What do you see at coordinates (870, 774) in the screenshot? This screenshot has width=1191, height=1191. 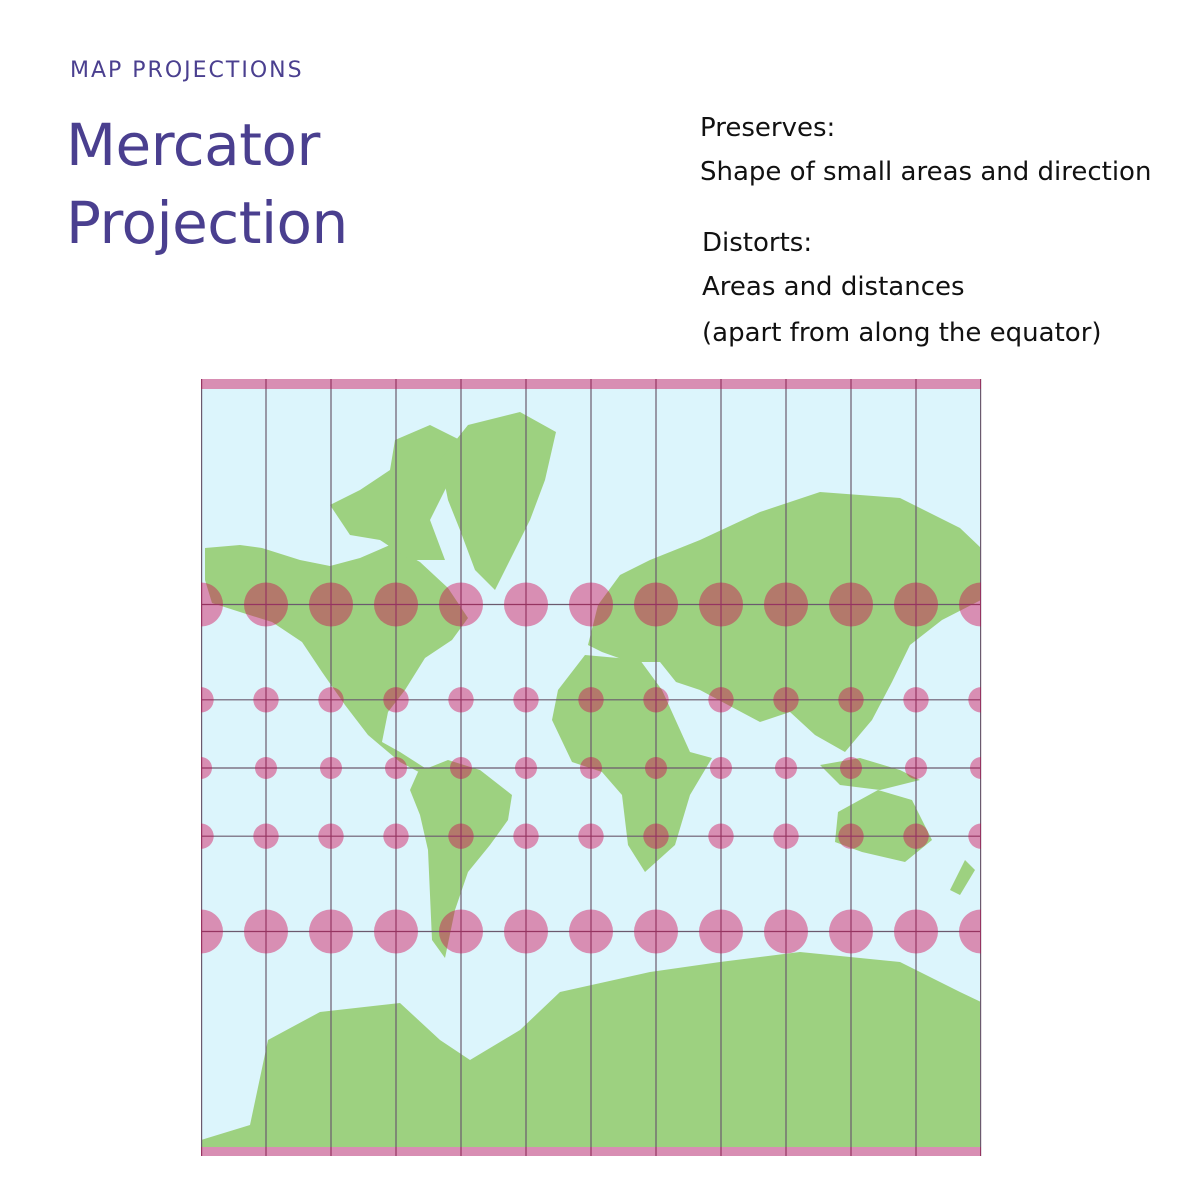 I see `southeast-asia-islands` at bounding box center [870, 774].